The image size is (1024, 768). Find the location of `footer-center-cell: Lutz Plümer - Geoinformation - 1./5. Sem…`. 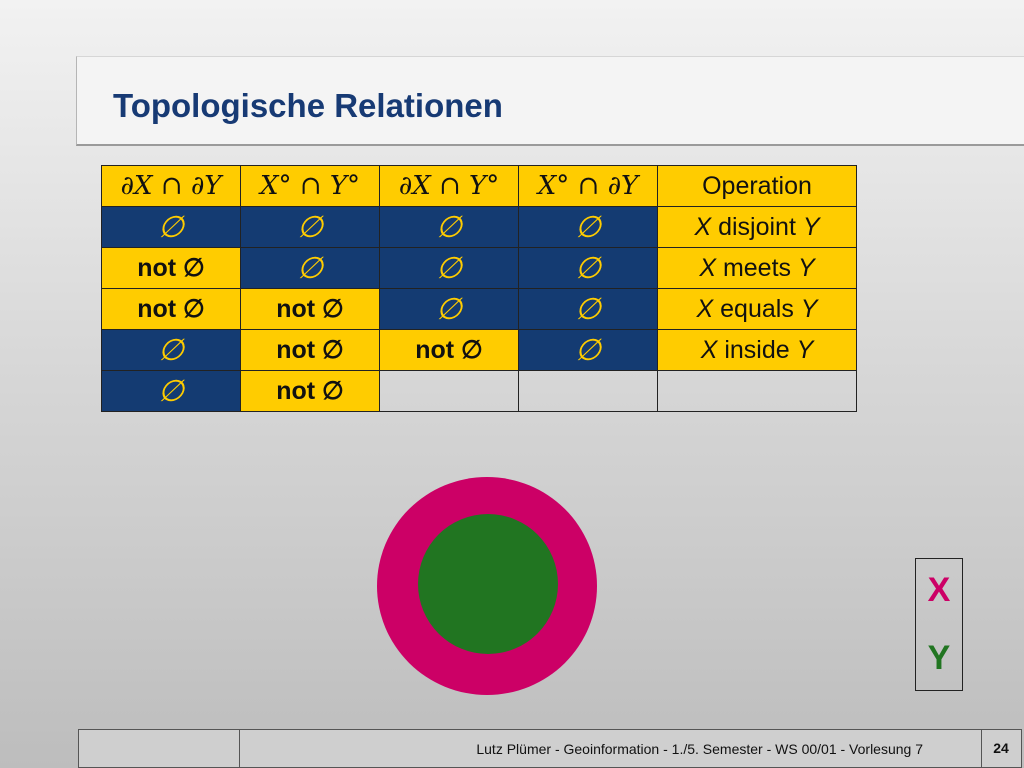

footer-center-cell: Lutz Plümer - Geoinformation - 1./5. Sem… is located at coordinates (610, 748).